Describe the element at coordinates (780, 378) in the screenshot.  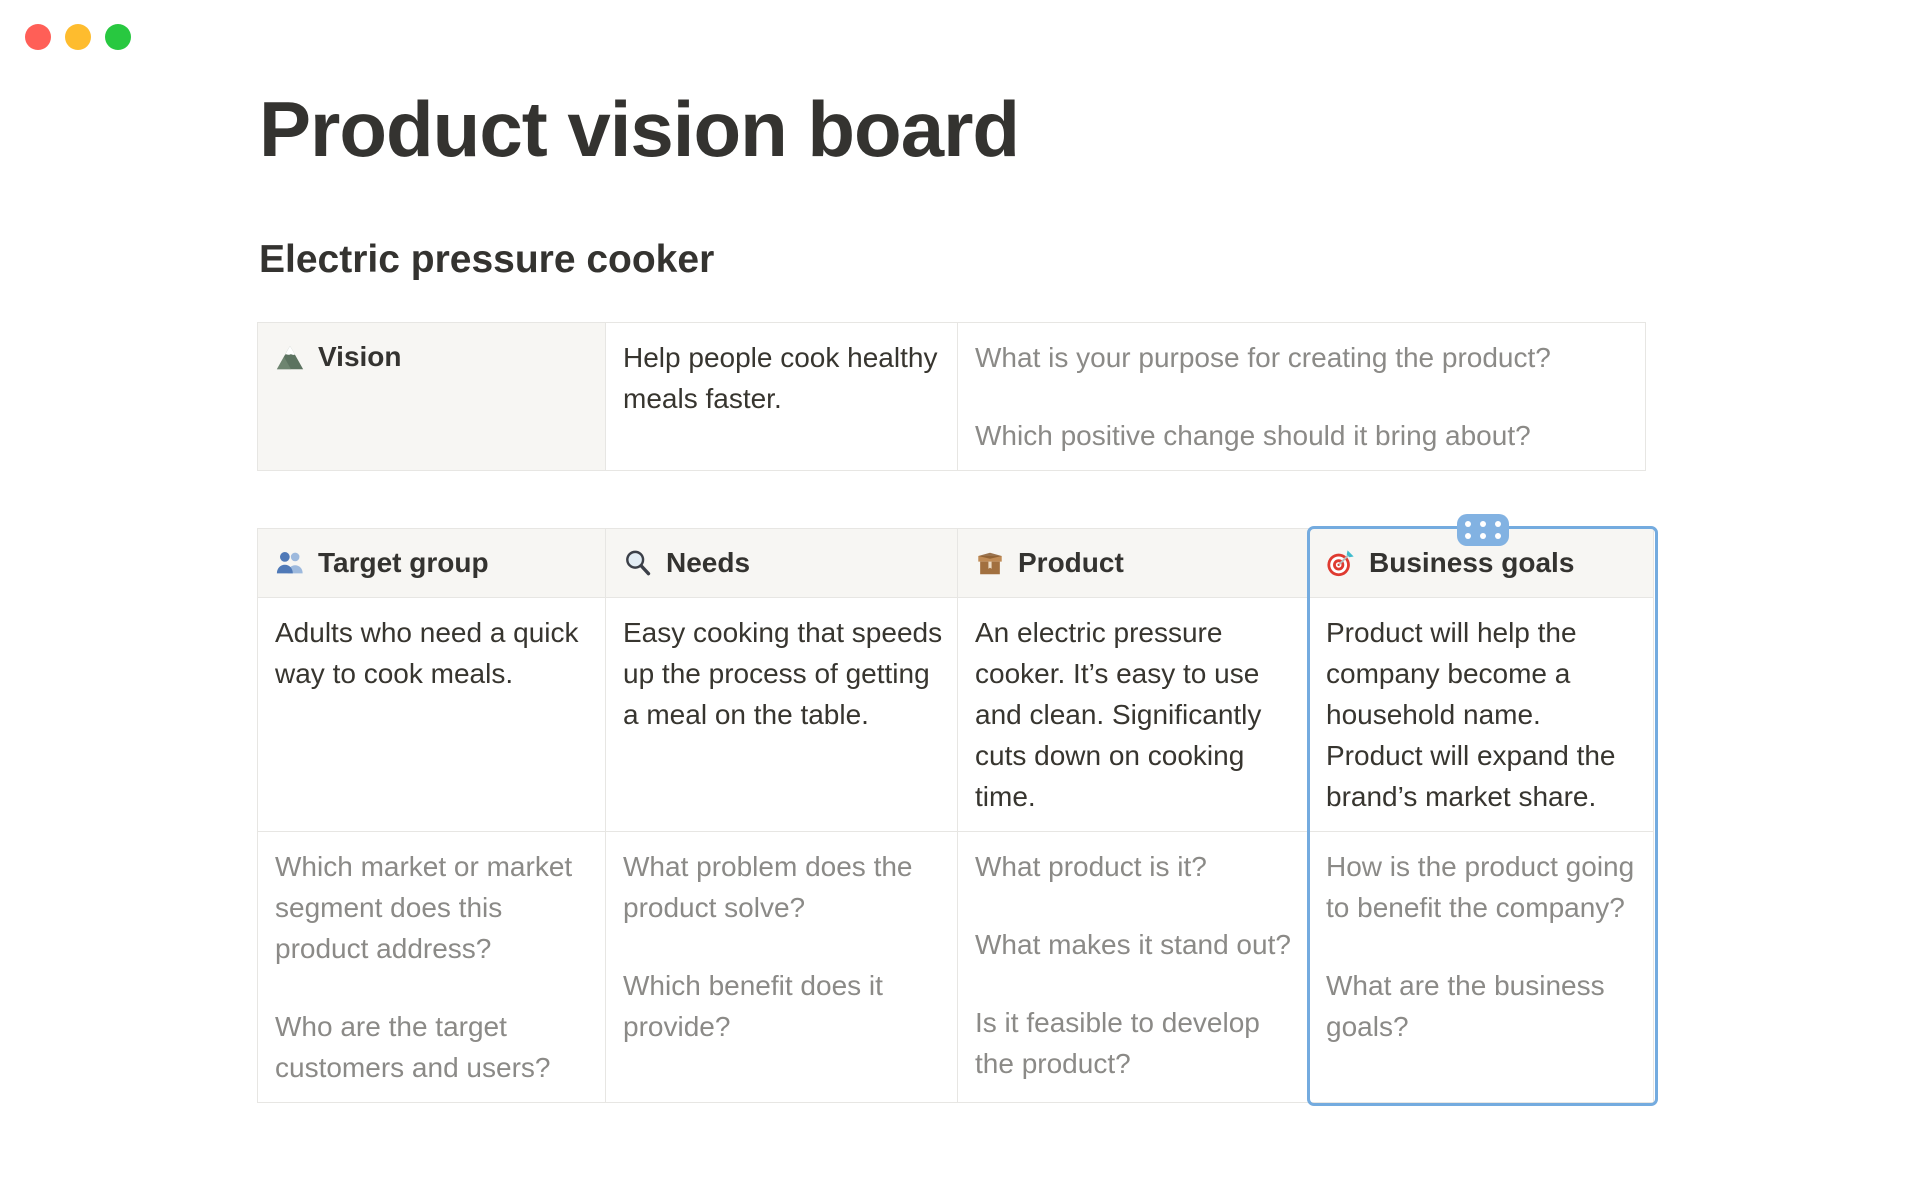
I see `vision-value-text: Help people cook healthy meals faster.` at that location.